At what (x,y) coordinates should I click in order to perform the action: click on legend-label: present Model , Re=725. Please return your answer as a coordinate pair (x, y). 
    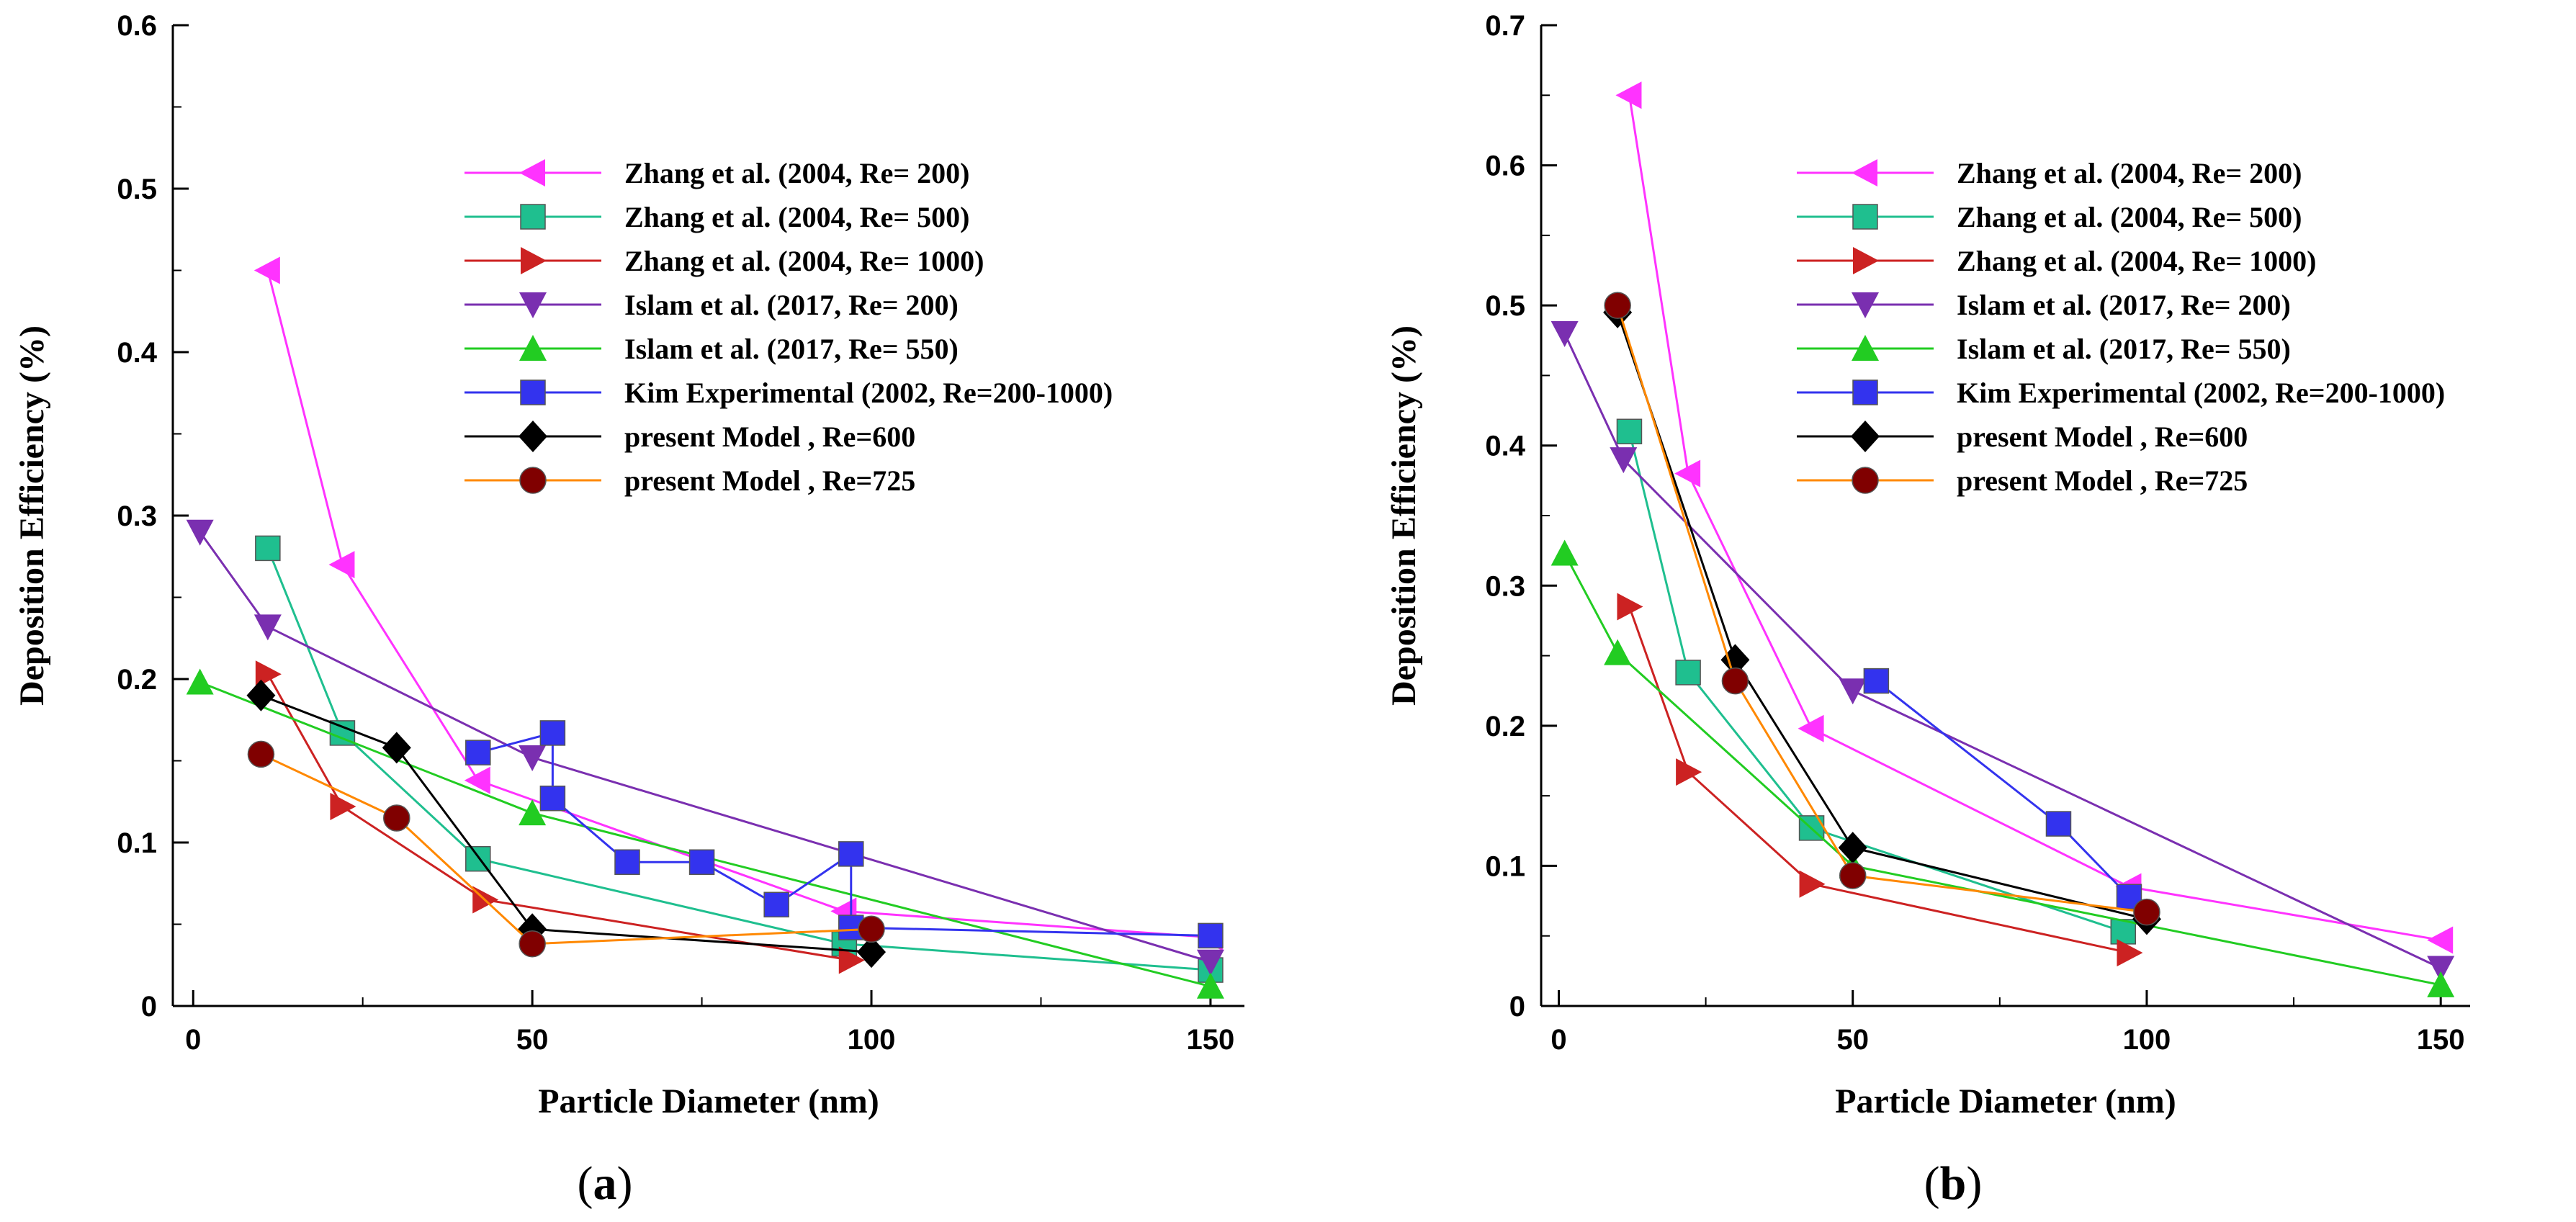
    Looking at the image, I should click on (2102, 480).